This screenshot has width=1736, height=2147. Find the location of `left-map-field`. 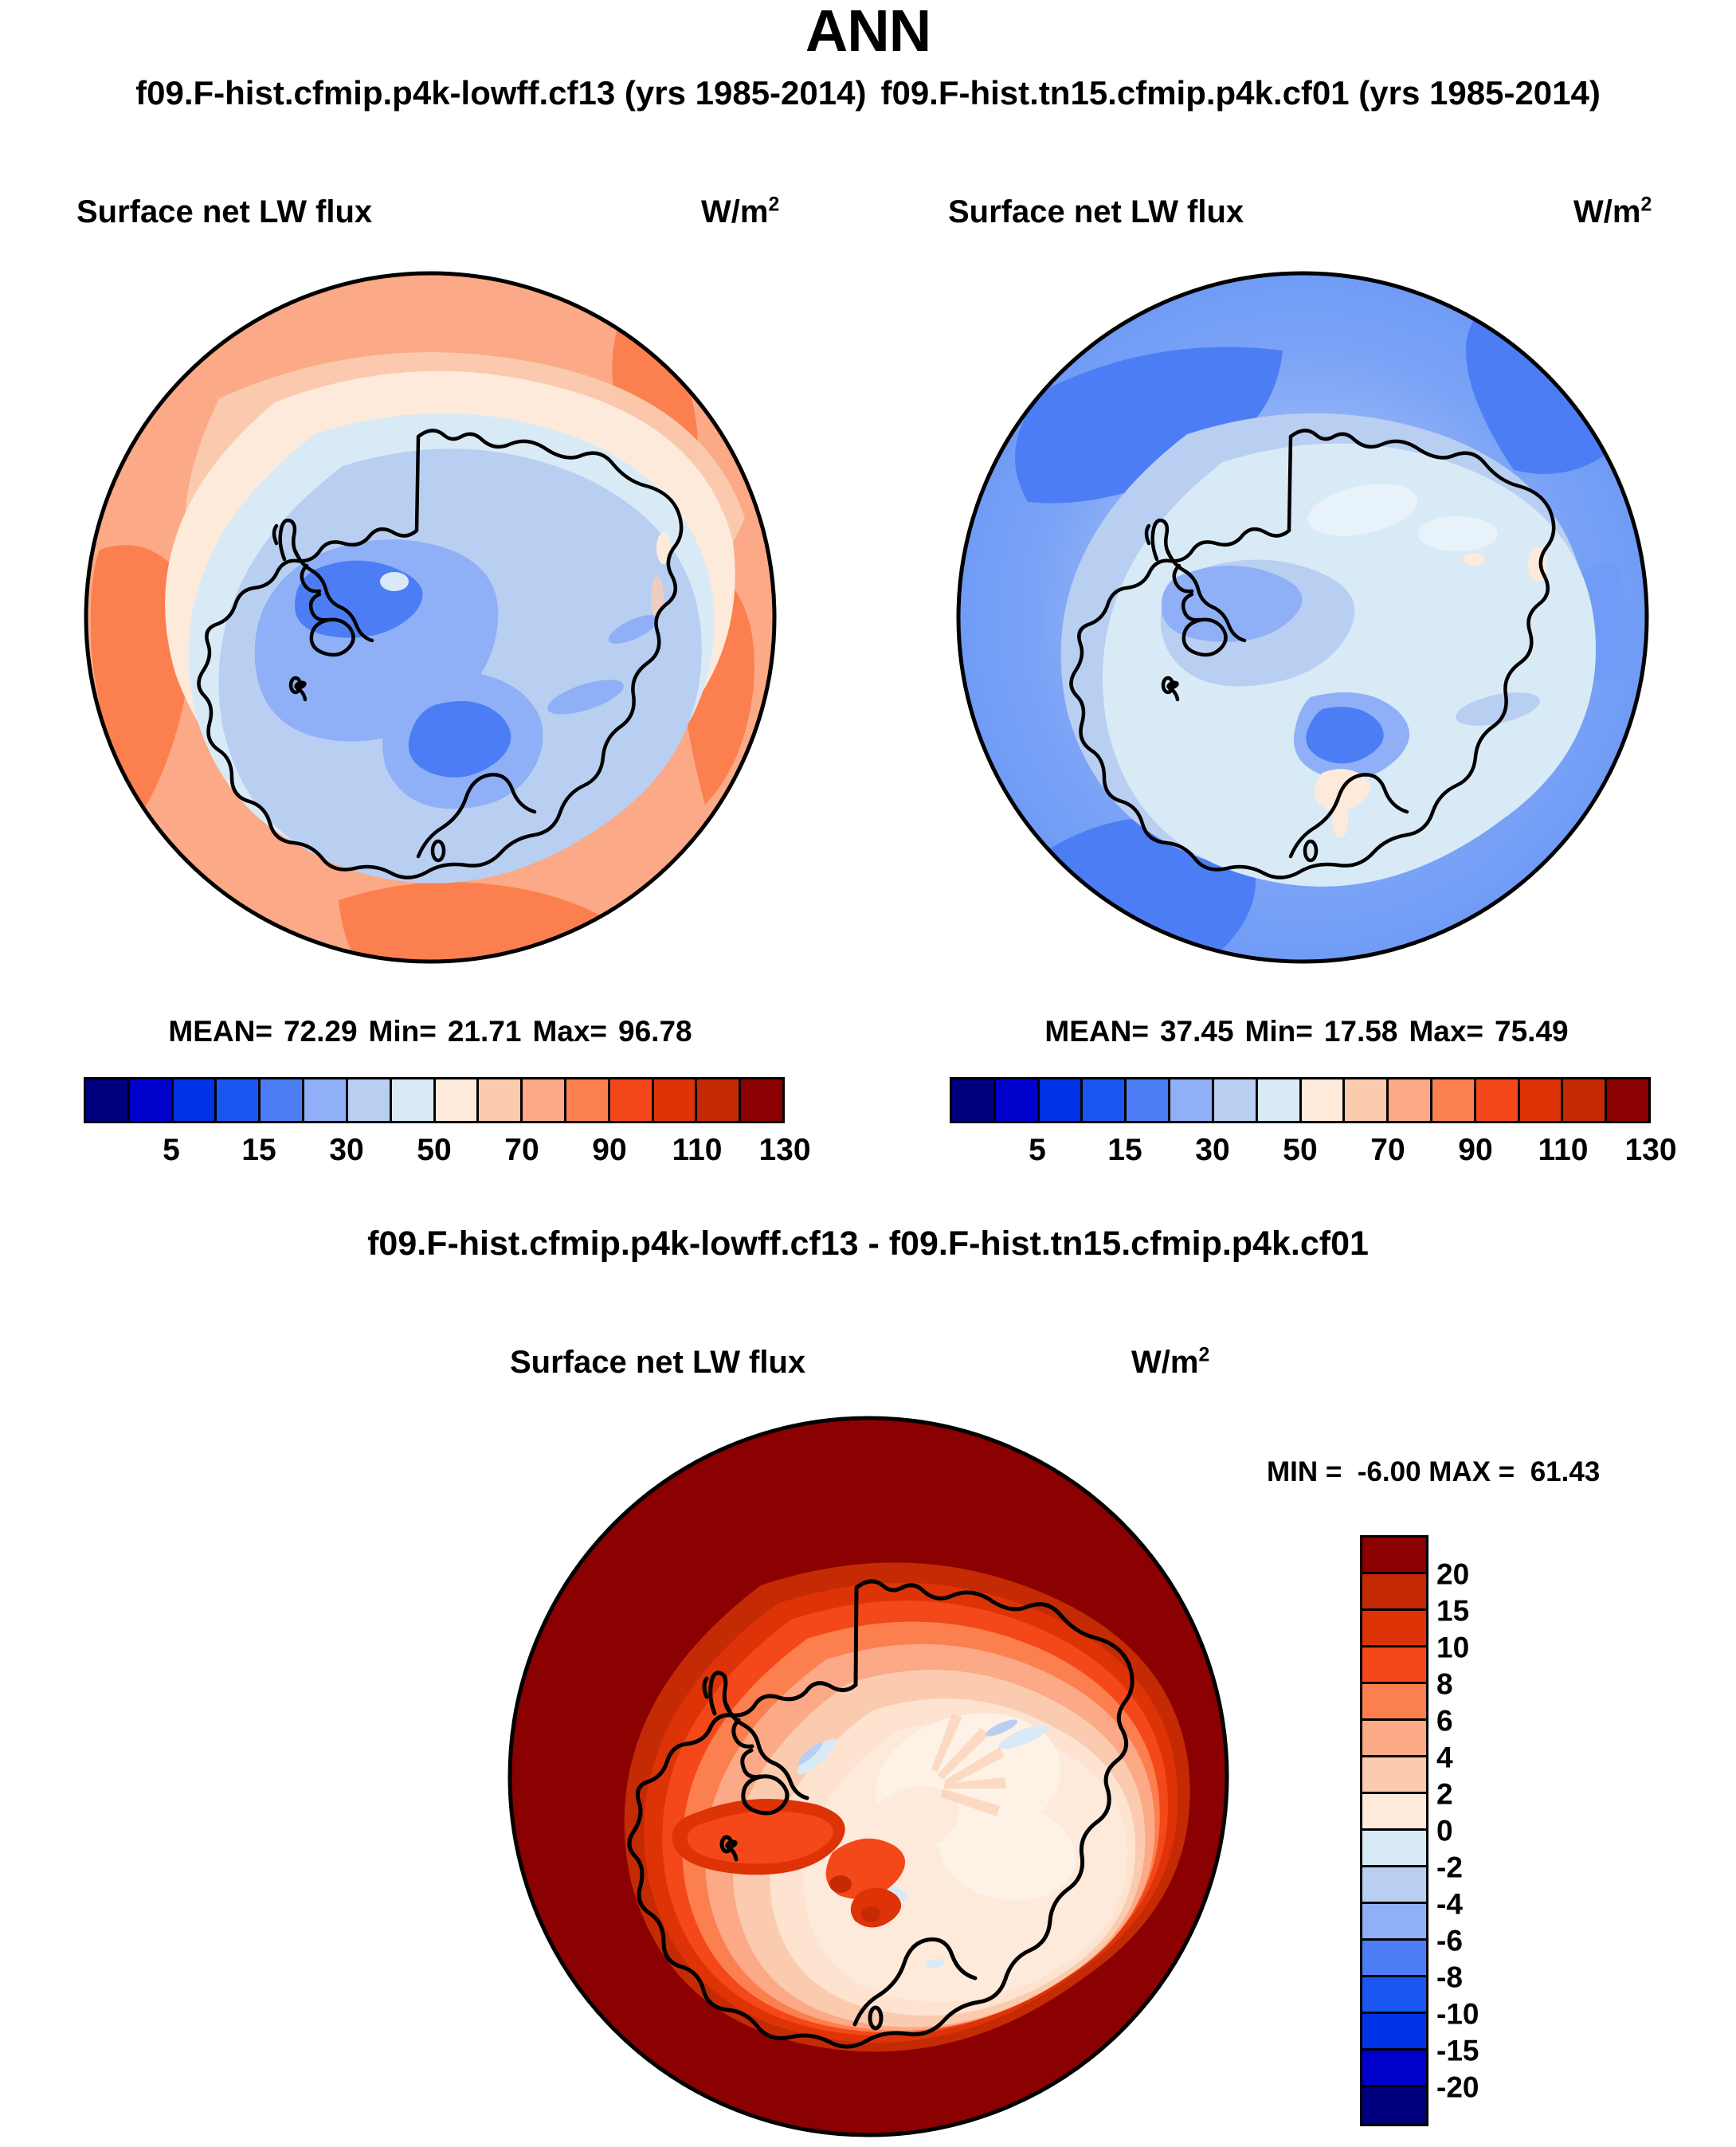

left-map-field is located at coordinates (430, 617).